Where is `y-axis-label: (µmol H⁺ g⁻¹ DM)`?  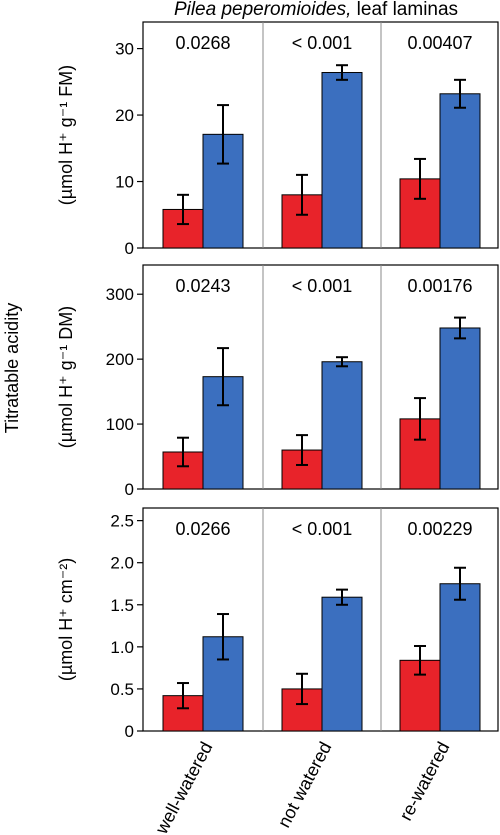 y-axis-label: (µmol H⁺ g⁻¹ DM) is located at coordinates (66, 377).